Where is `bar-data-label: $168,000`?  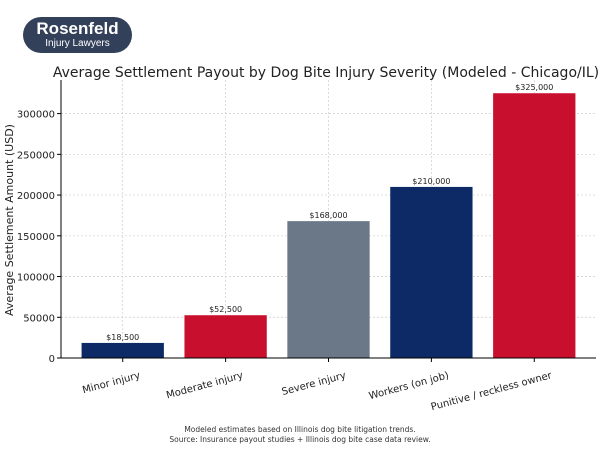
bar-data-label: $168,000 is located at coordinates (328, 215).